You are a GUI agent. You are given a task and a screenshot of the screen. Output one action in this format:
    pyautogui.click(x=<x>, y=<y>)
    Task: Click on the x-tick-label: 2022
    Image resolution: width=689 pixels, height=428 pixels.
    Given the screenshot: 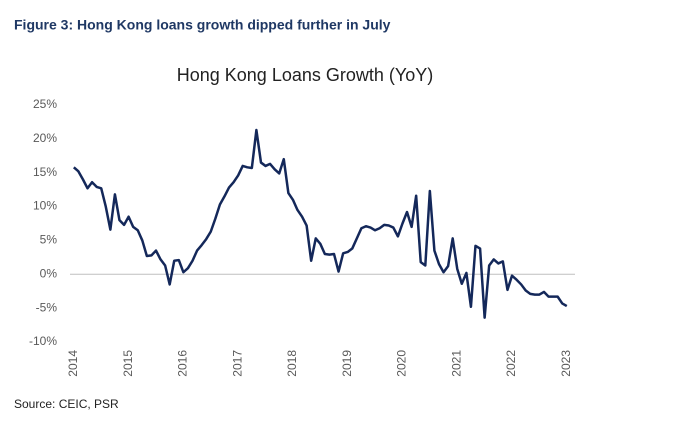 What is the action you would take?
    pyautogui.click(x=511, y=363)
    